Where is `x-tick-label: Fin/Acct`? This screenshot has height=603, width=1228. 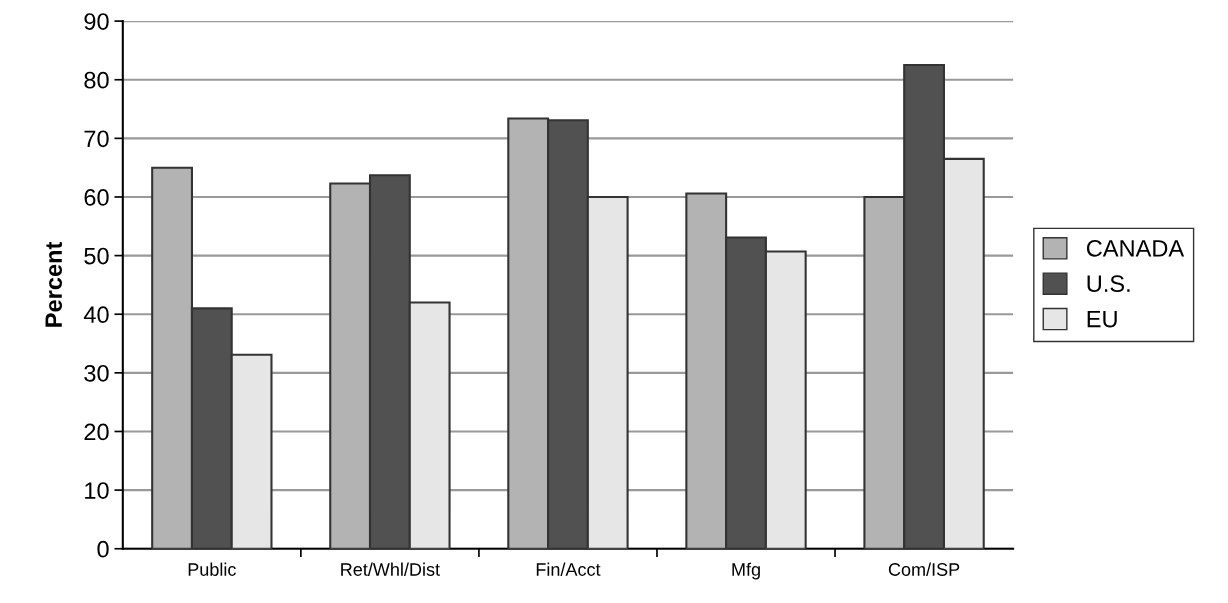
x-tick-label: Fin/Acct is located at coordinates (568, 569).